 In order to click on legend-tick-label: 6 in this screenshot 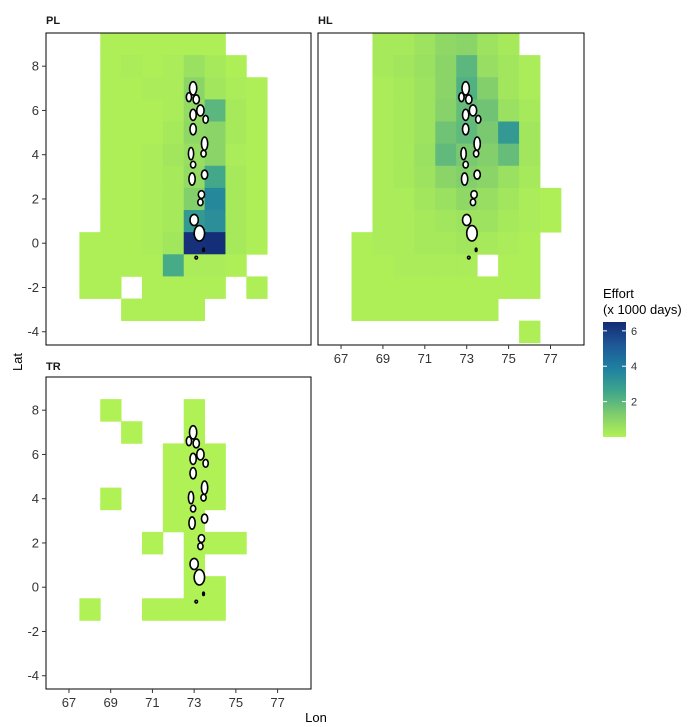, I will do `click(634, 332)`.